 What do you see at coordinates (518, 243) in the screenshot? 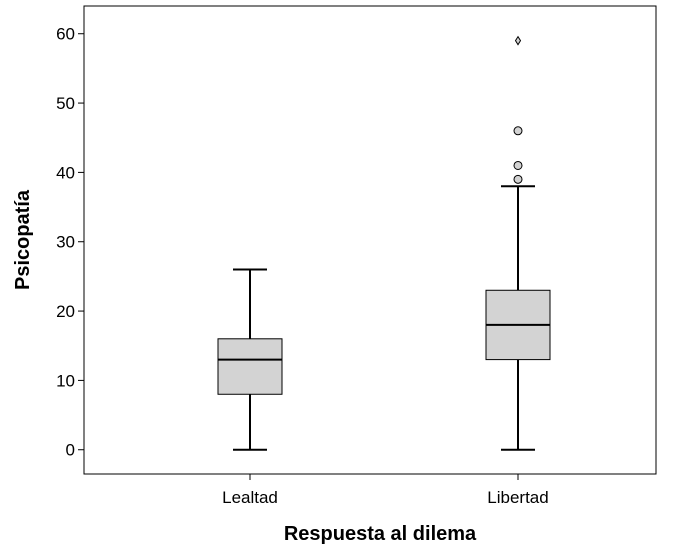
I see `box-libertad` at bounding box center [518, 243].